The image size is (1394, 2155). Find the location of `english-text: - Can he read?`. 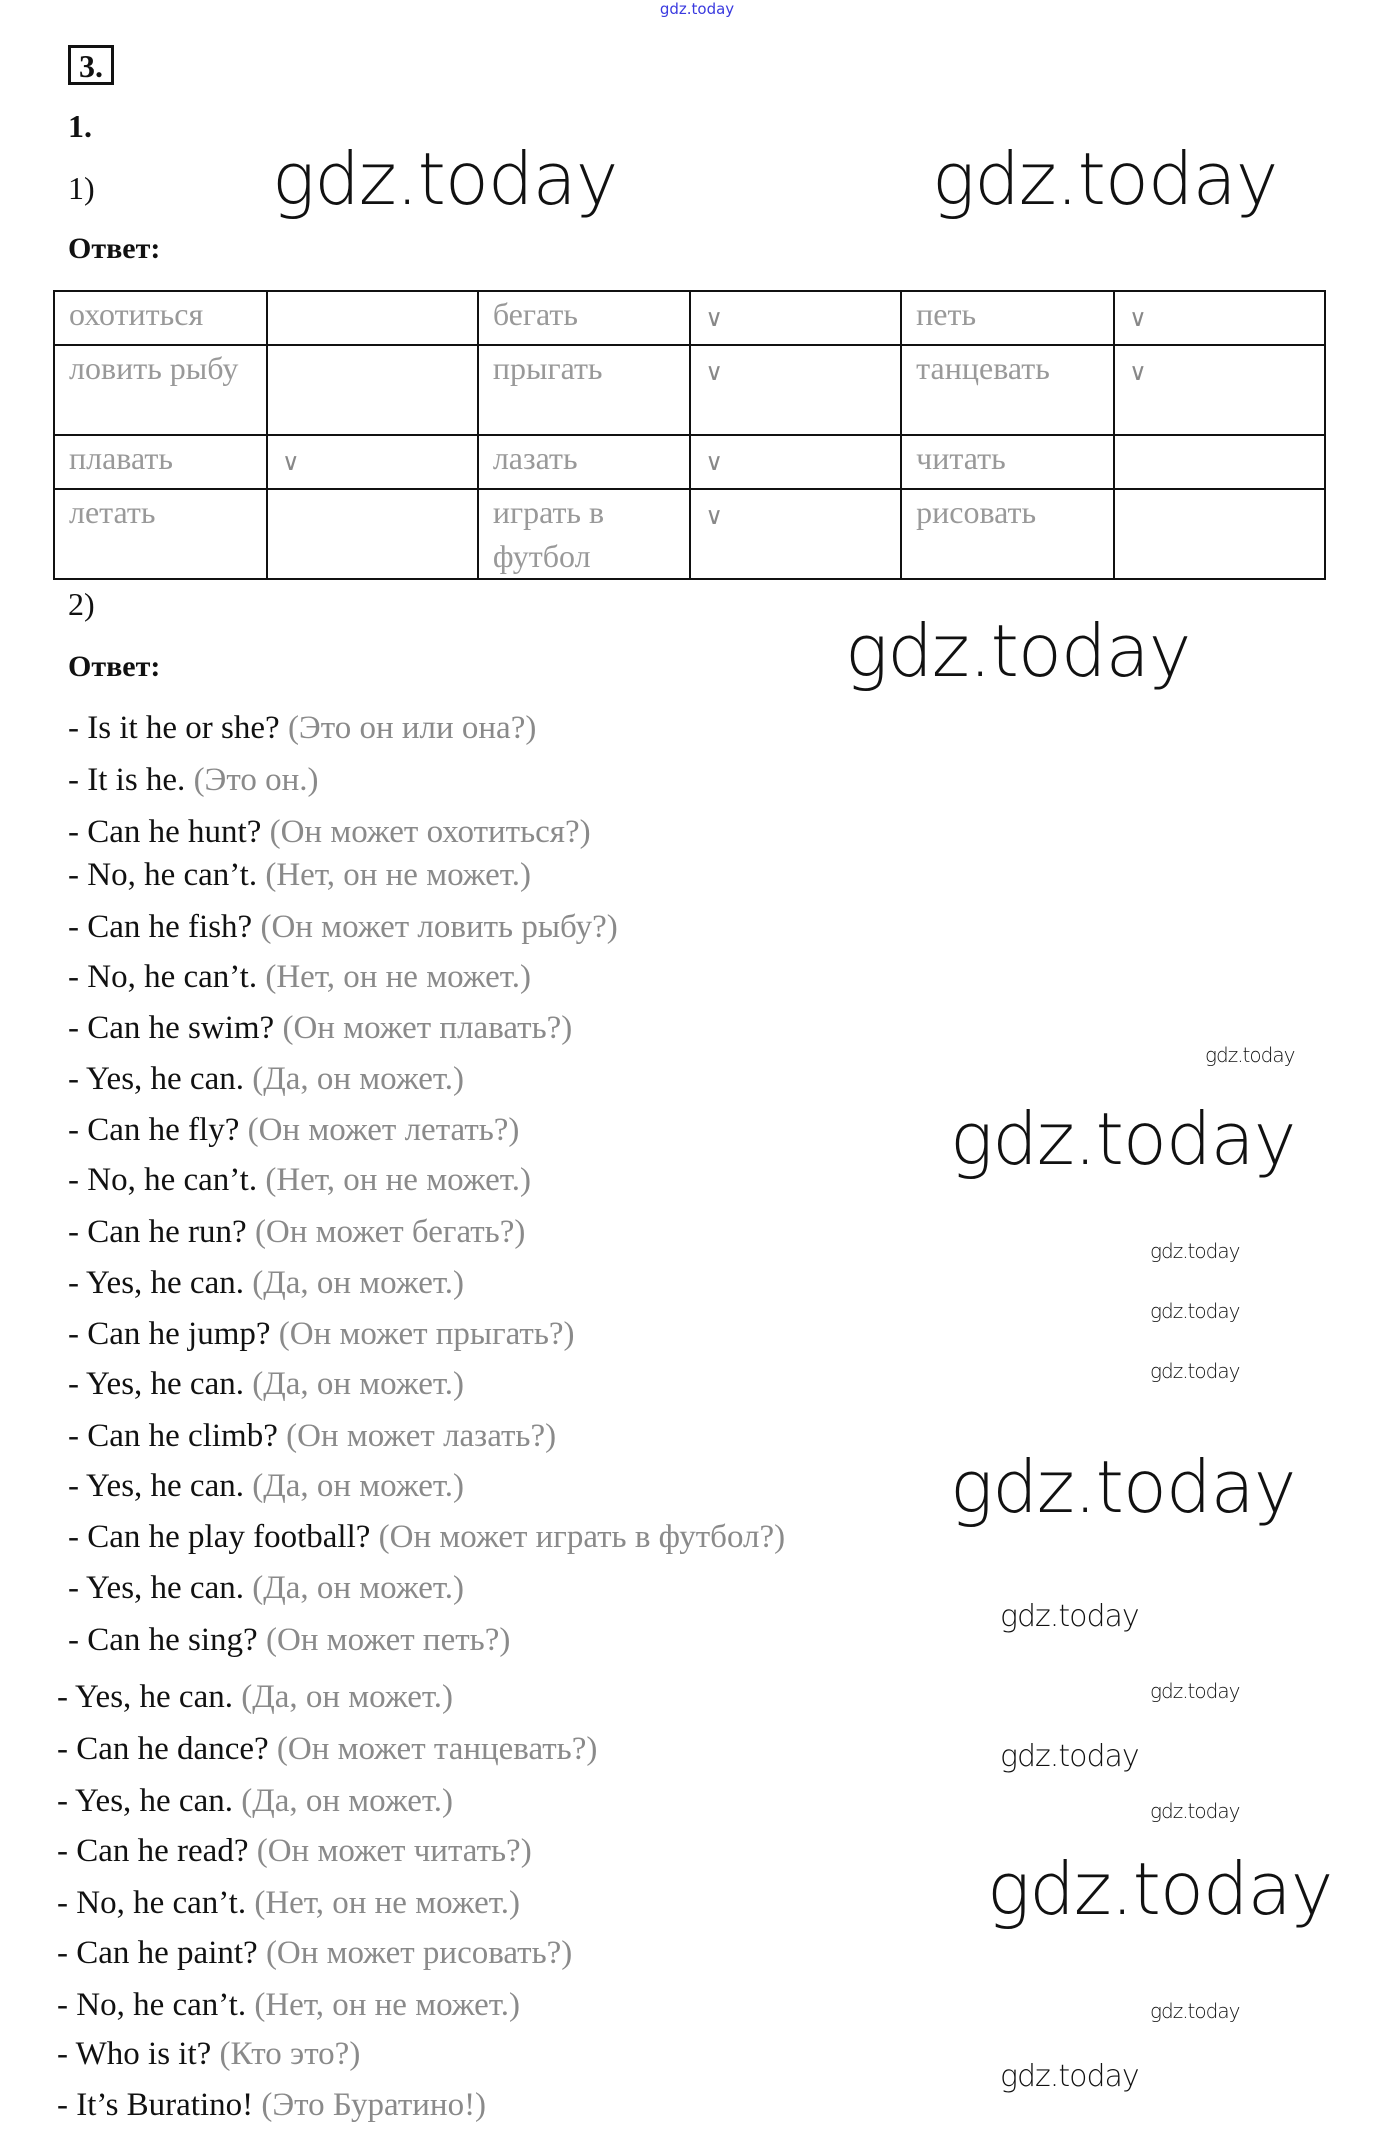

english-text: - Can he read? is located at coordinates (153, 1851).